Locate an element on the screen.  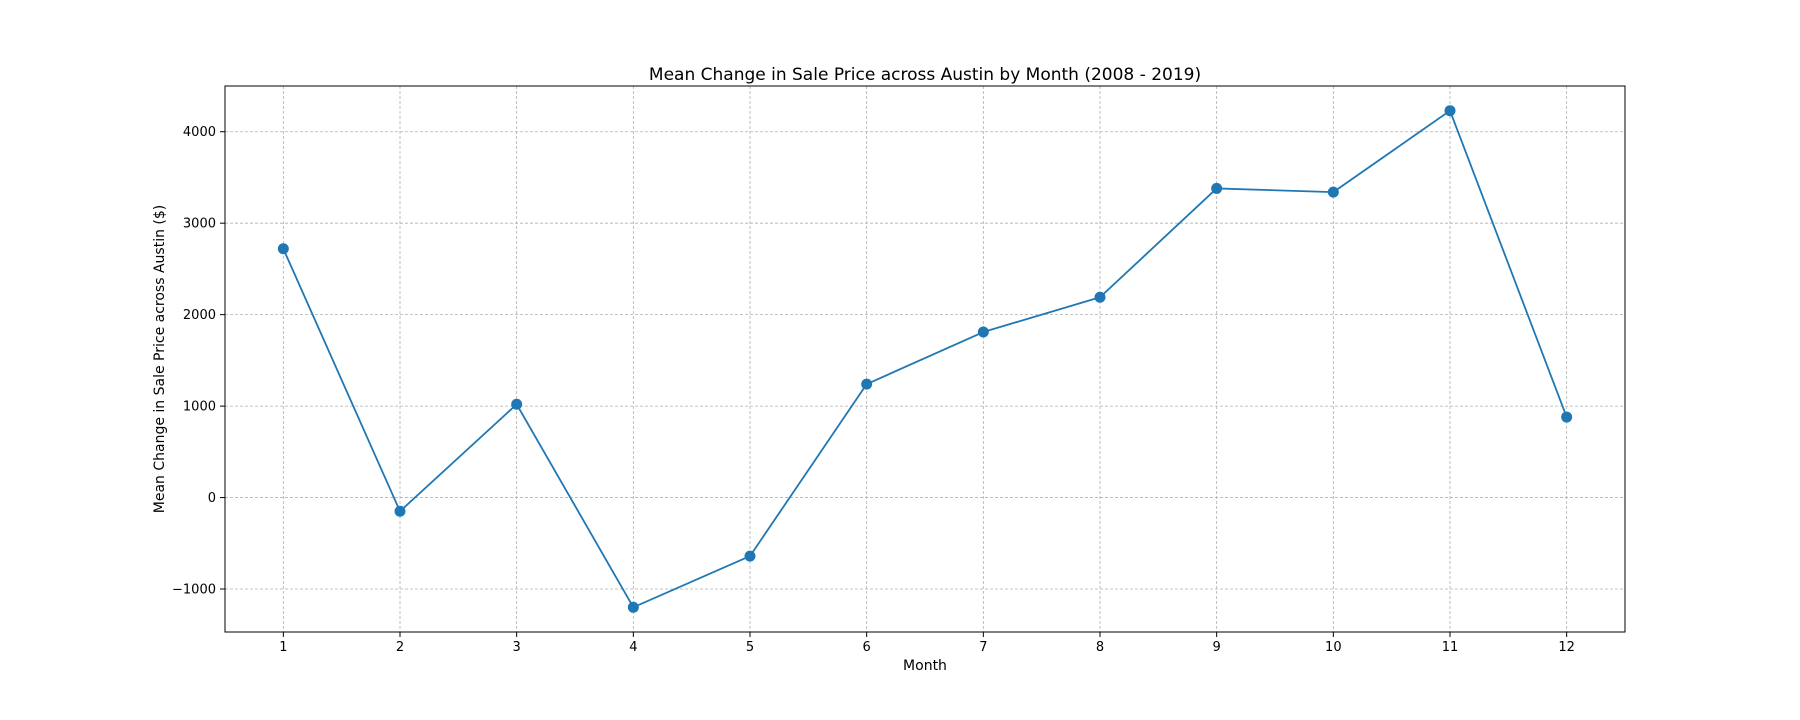
y-tick-label: 2000 is located at coordinates (199, 315).